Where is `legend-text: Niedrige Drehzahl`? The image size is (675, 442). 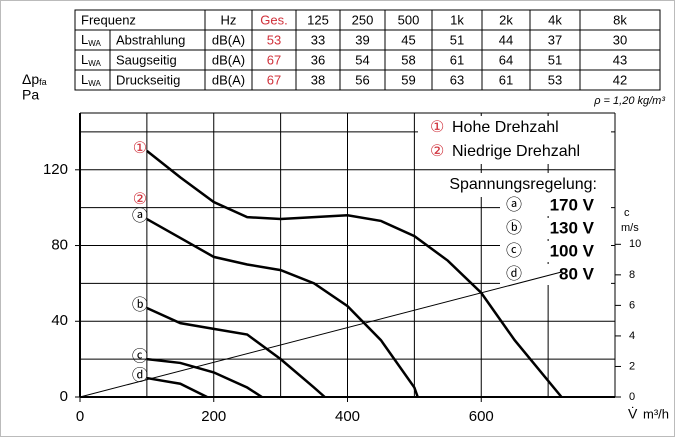
legend-text: Niedrige Drehzahl is located at coordinates (516, 151).